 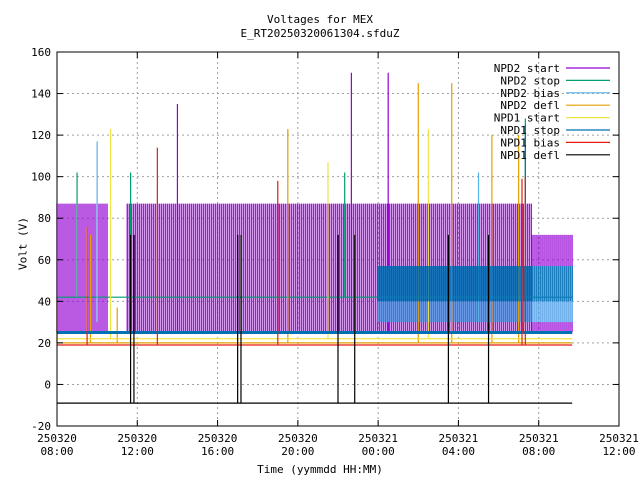 I want to click on x-tick-time-label: 00:00, so click(x=378, y=451).